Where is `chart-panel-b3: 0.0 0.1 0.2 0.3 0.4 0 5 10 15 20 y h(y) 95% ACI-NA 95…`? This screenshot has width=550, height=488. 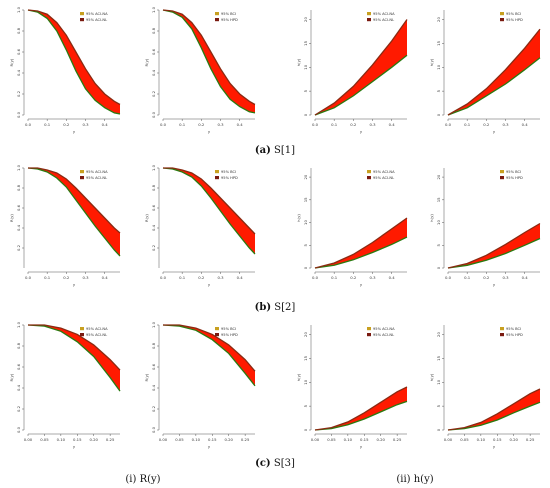 chart-panel-b3: 0.0 0.1 0.2 0.3 0.4 0 5 10 15 20 y h(y) 95% ACI-NA 95… is located at coordinates (352, 227).